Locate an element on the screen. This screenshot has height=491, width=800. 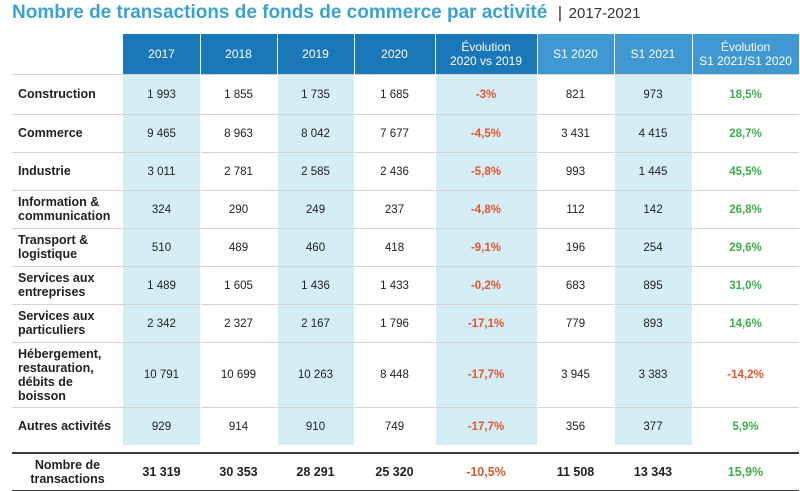
column-header: 2017 is located at coordinates (161, 54).